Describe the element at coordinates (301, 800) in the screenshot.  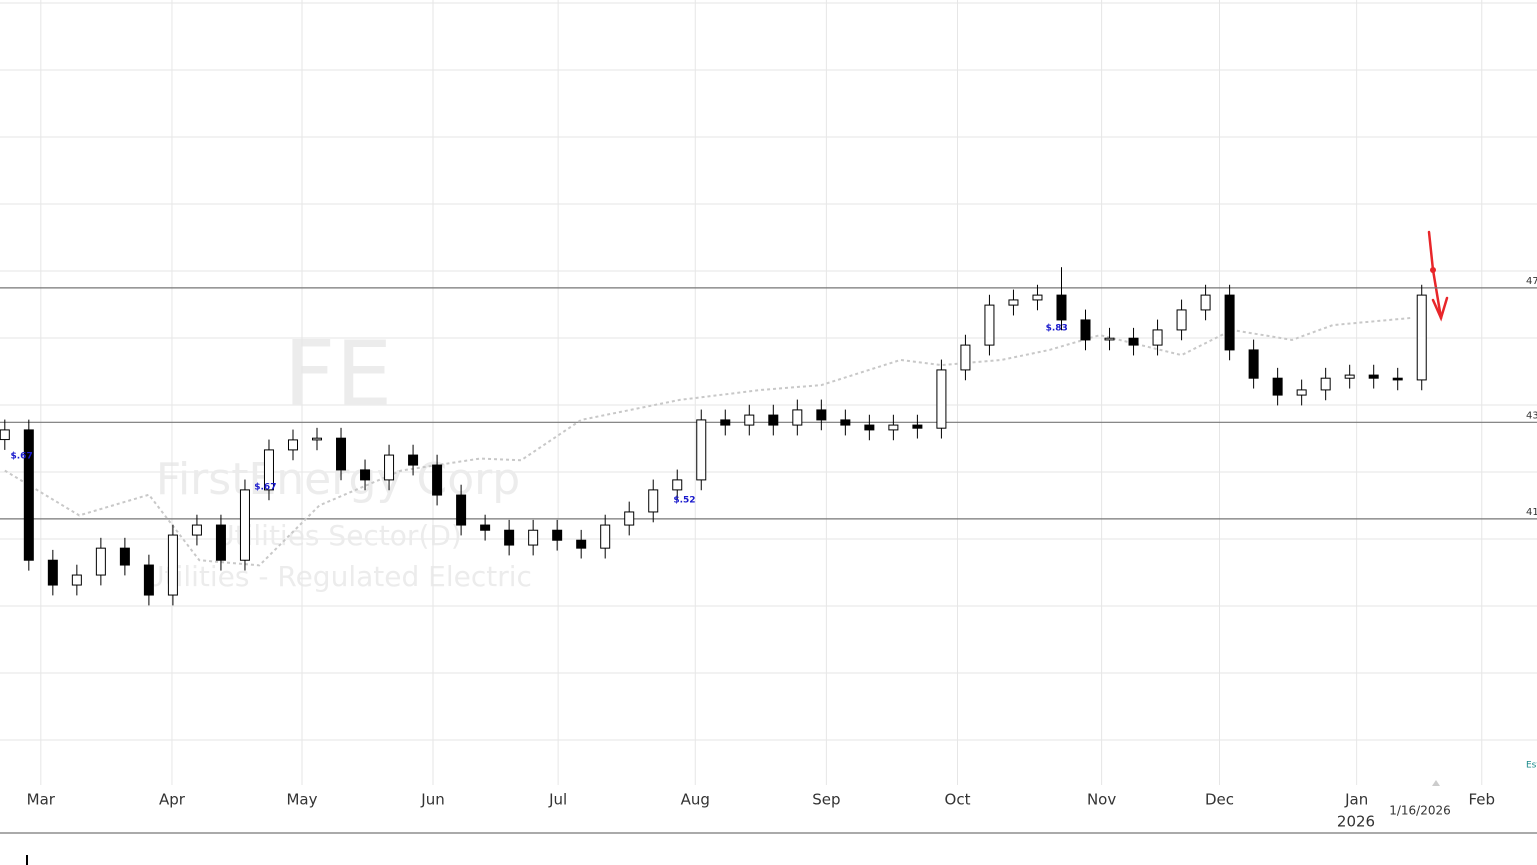
I see `x-tick-label: May` at that location.